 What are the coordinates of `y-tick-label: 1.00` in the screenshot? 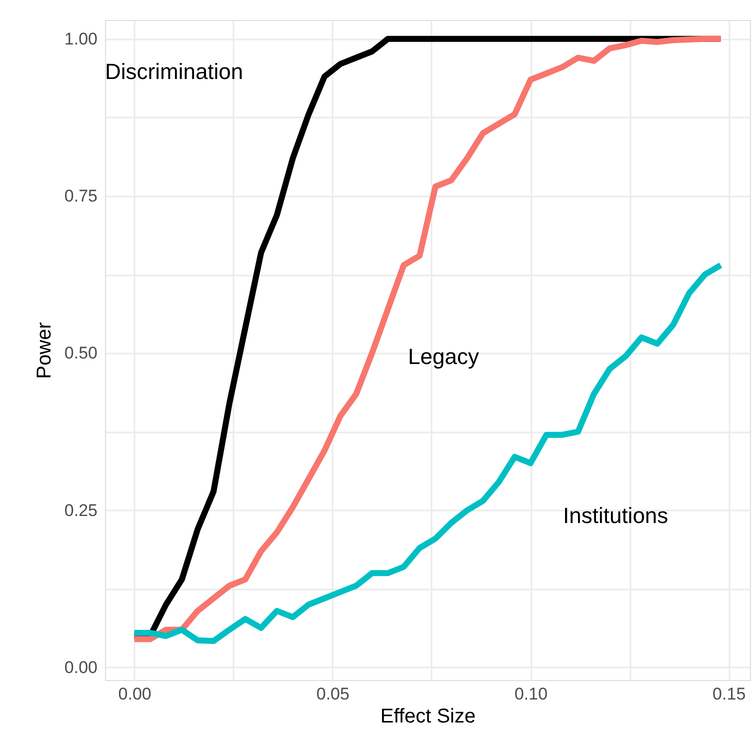 It's located at (81, 38).